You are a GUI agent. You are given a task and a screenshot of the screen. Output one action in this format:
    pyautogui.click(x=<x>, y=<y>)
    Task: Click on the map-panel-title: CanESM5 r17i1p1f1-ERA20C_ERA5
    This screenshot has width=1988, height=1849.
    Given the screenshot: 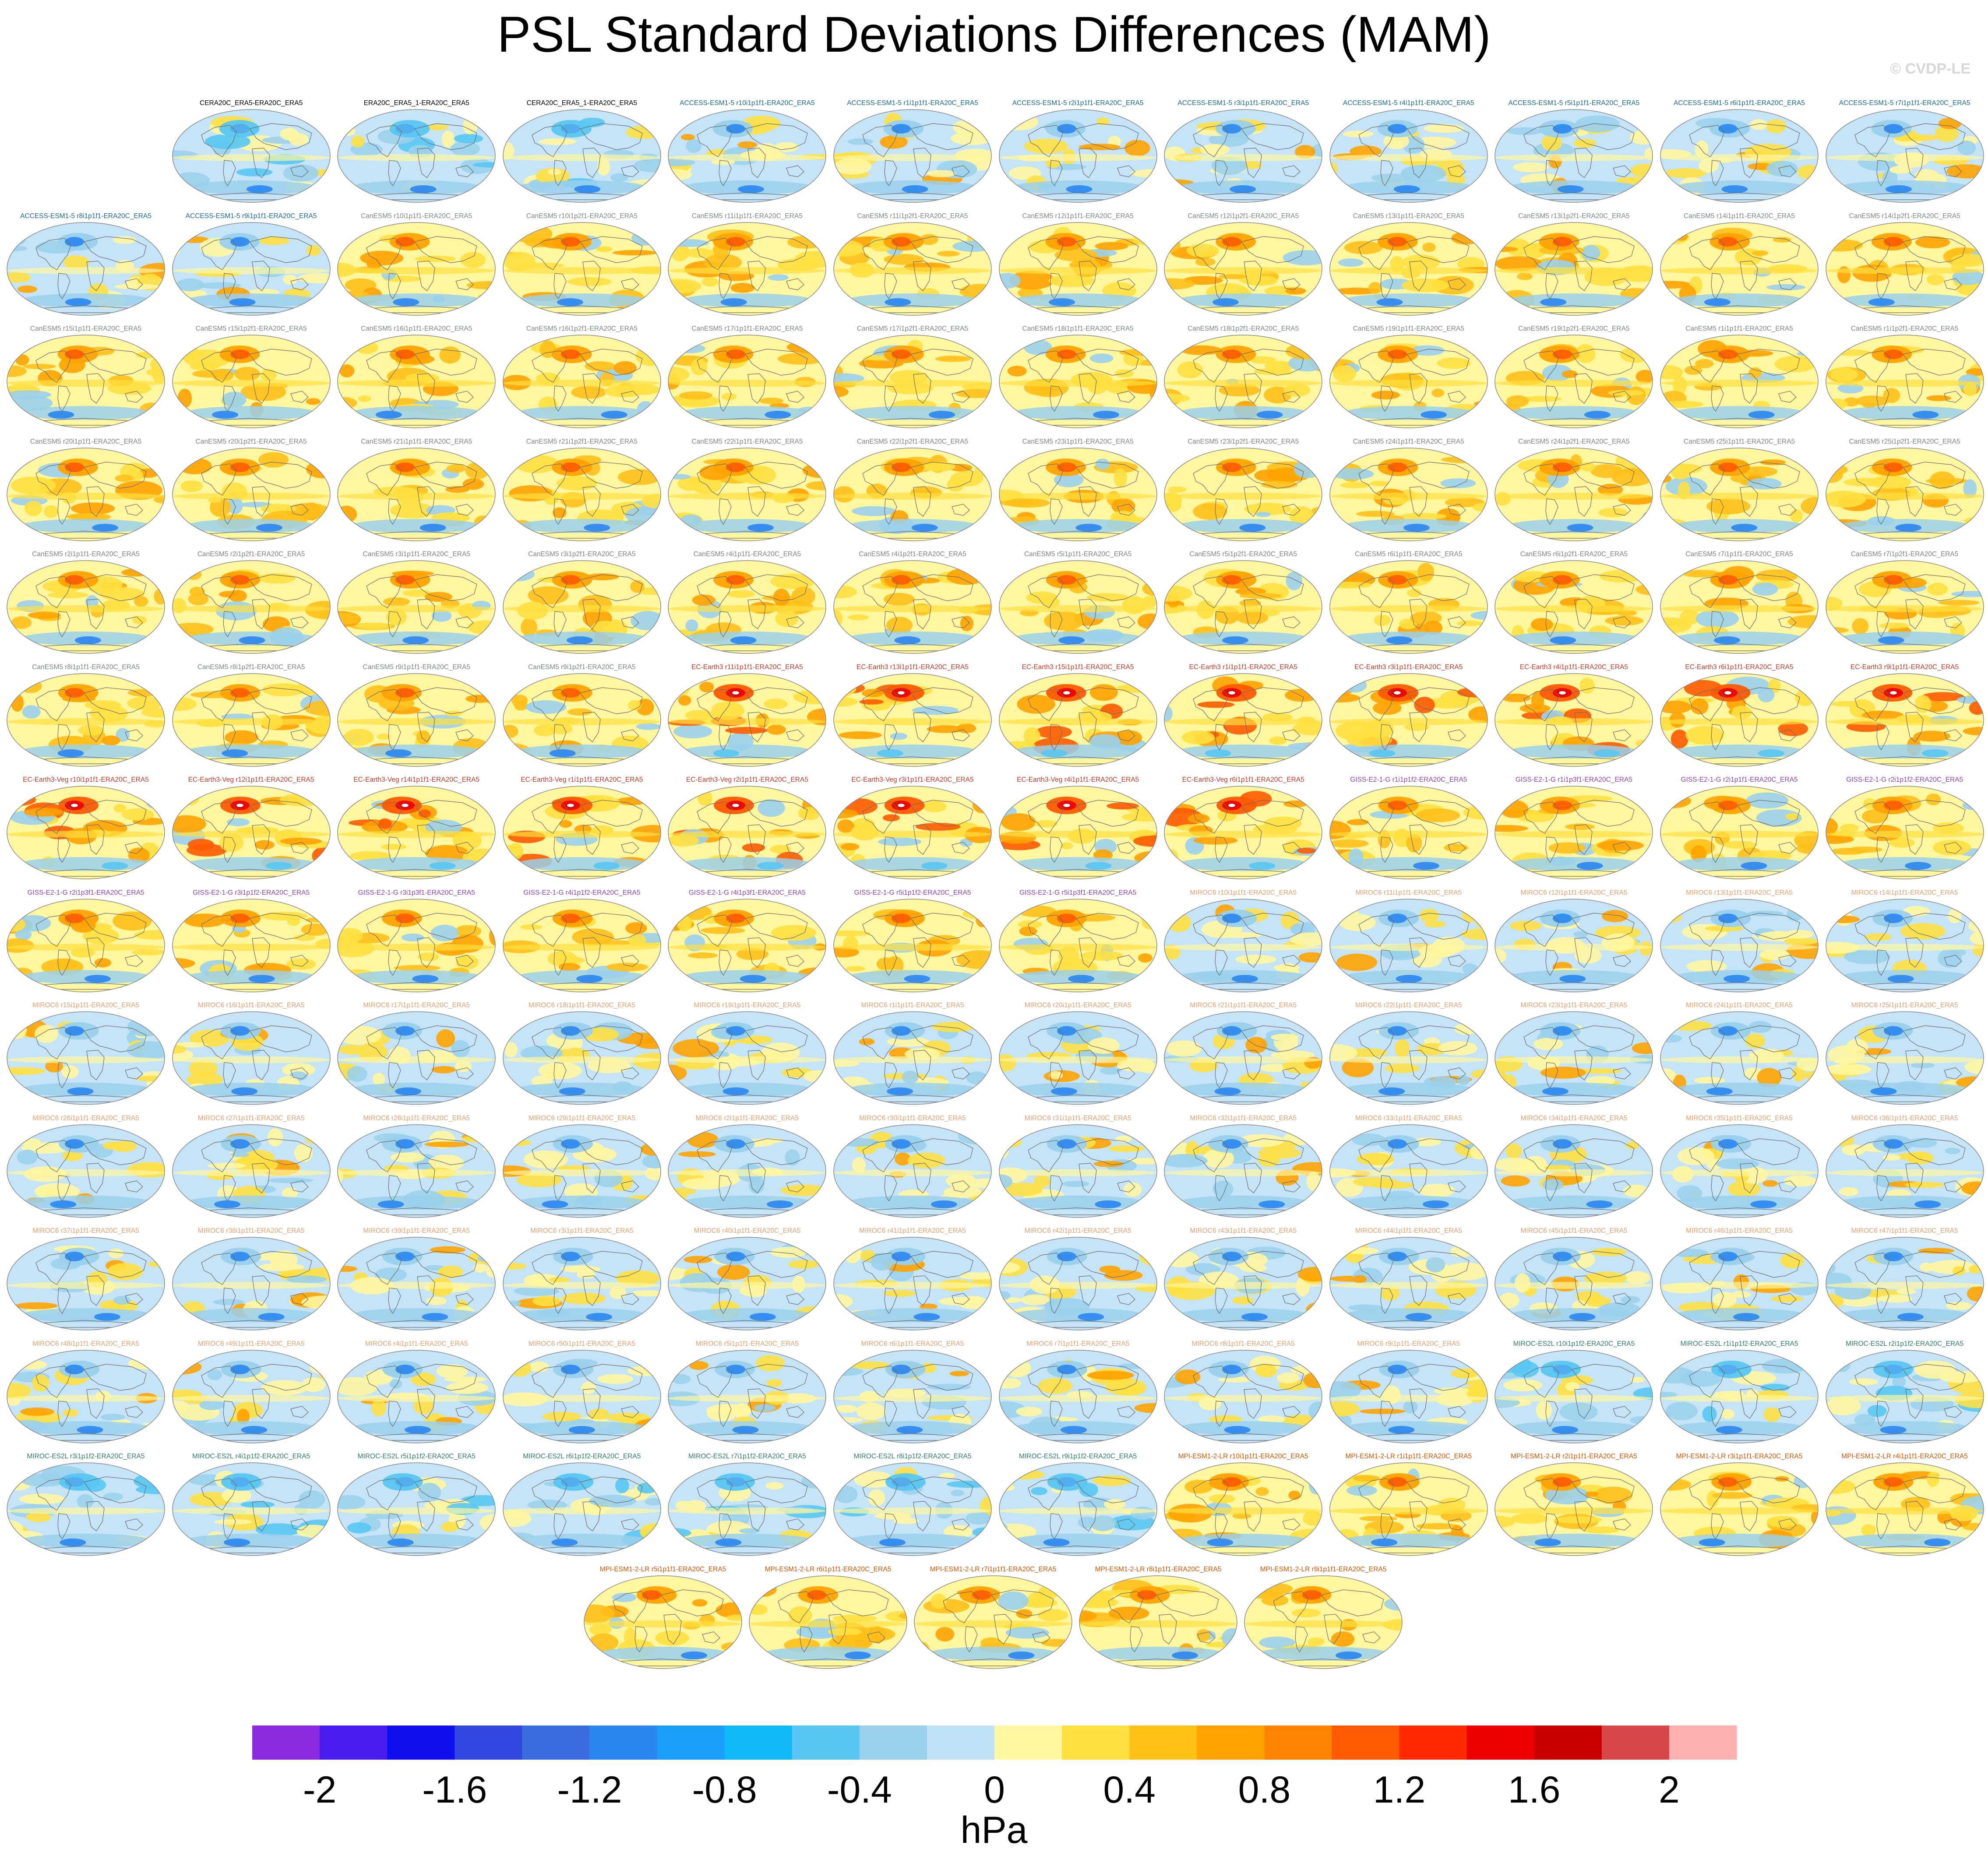 What is the action you would take?
    pyautogui.click(x=747, y=328)
    